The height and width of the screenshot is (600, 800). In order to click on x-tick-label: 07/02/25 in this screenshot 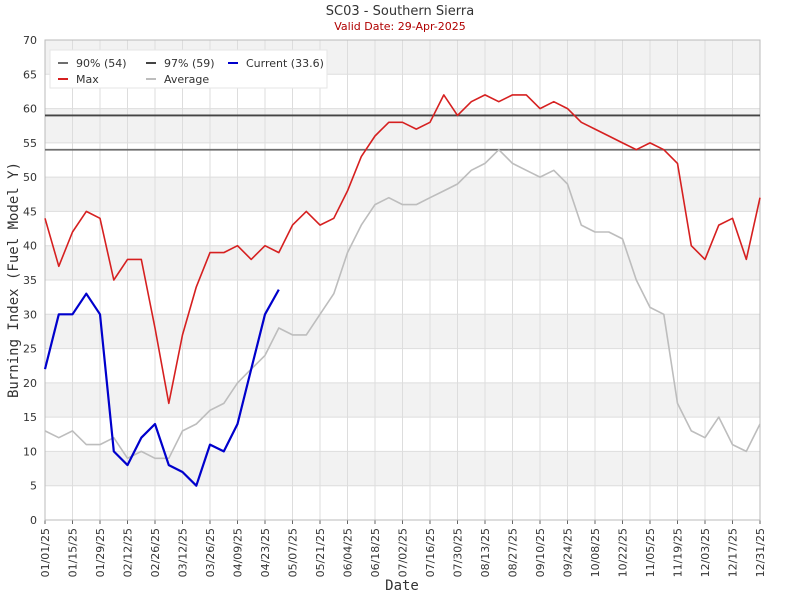, I will do `click(403, 552)`.